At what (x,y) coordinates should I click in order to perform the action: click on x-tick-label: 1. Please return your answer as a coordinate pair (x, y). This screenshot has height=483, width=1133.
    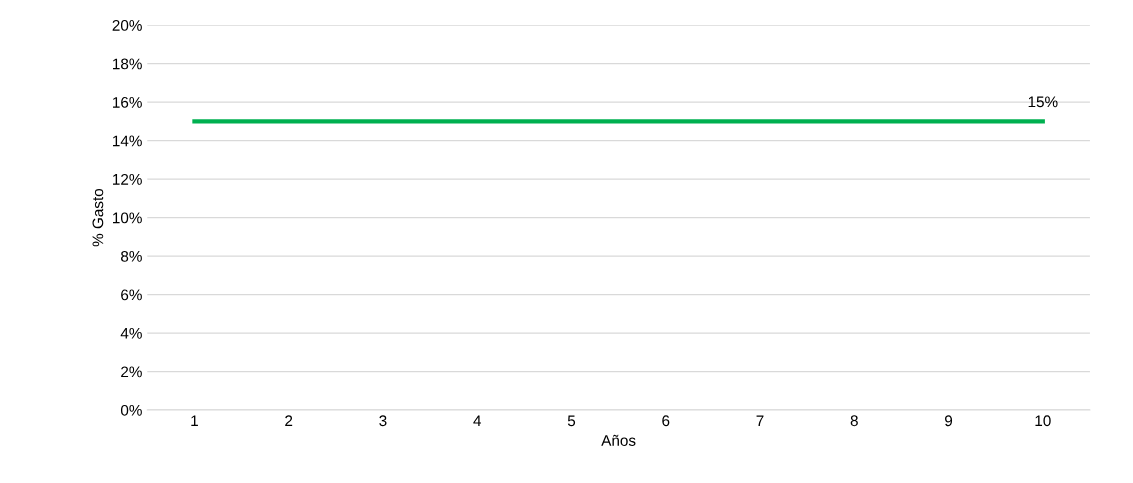
    Looking at the image, I should click on (194, 420).